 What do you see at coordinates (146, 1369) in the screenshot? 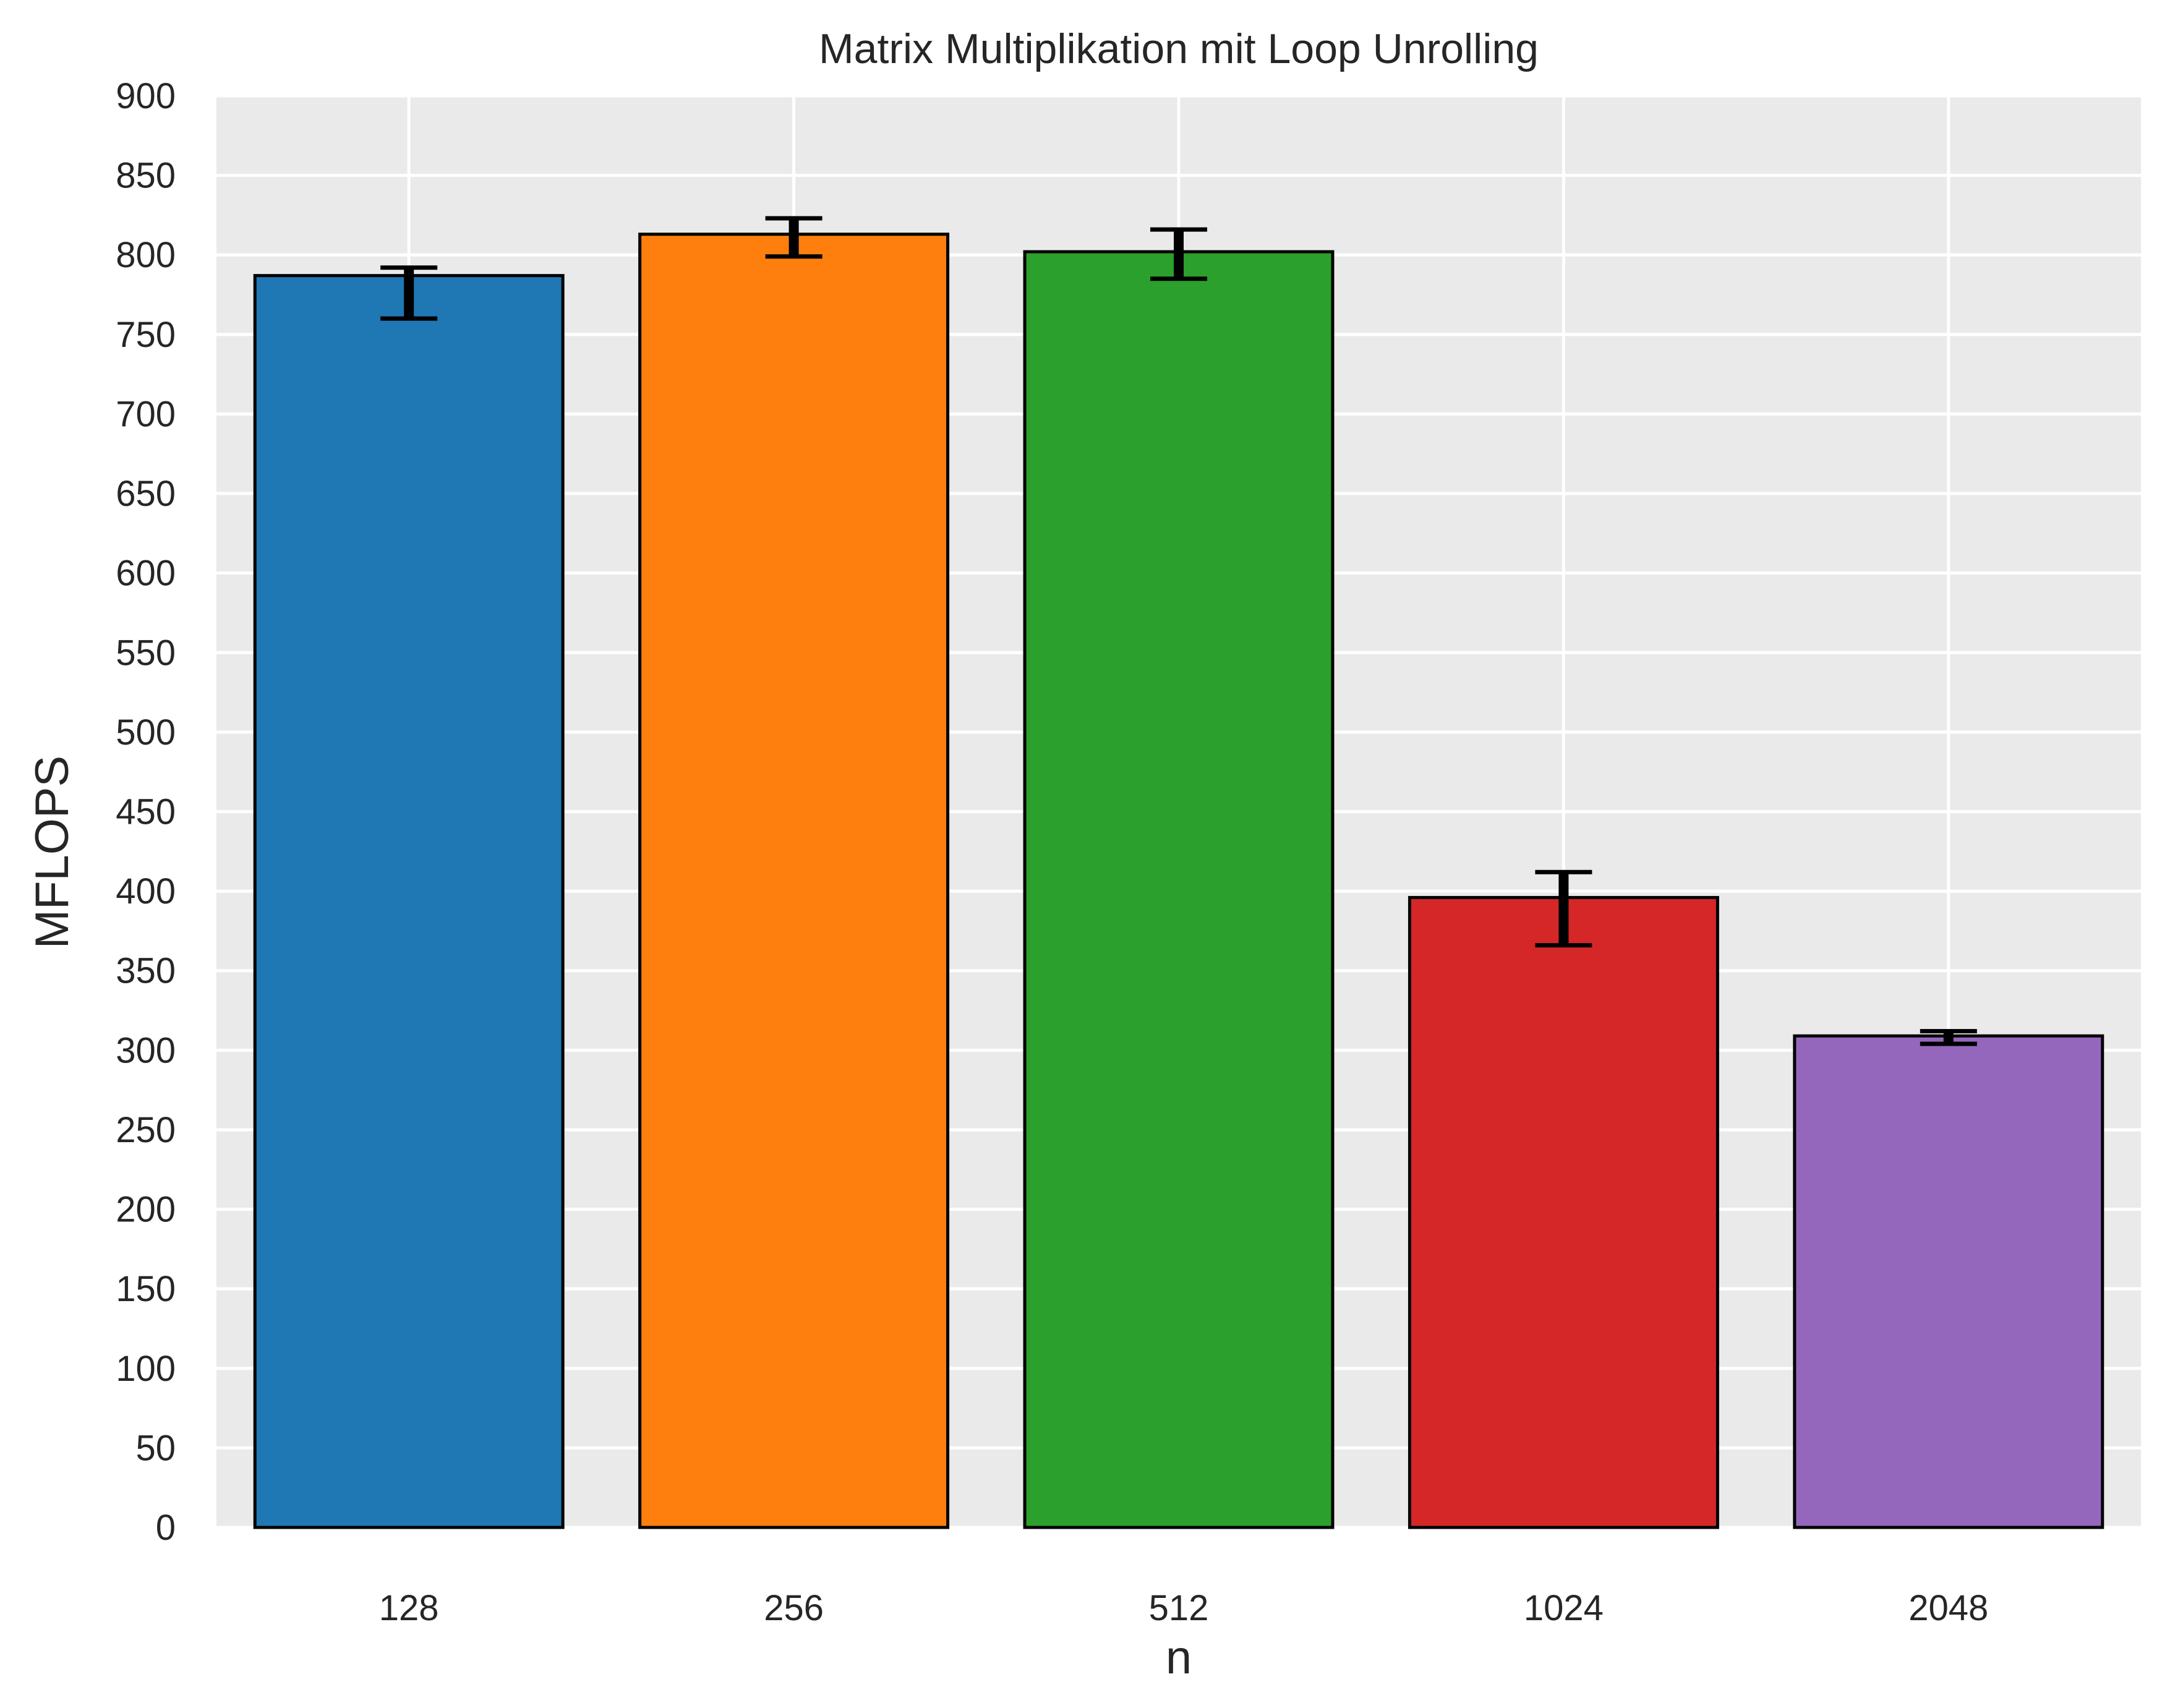
I see `y-tick-label: 100` at bounding box center [146, 1369].